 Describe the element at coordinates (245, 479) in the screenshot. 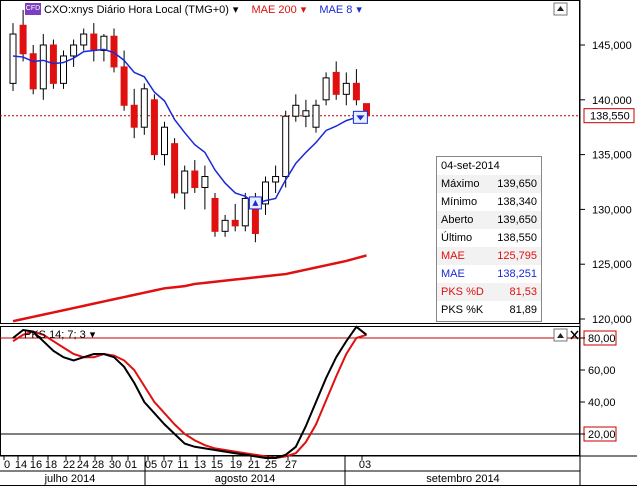

I see `month-label: agosto 2014` at that location.